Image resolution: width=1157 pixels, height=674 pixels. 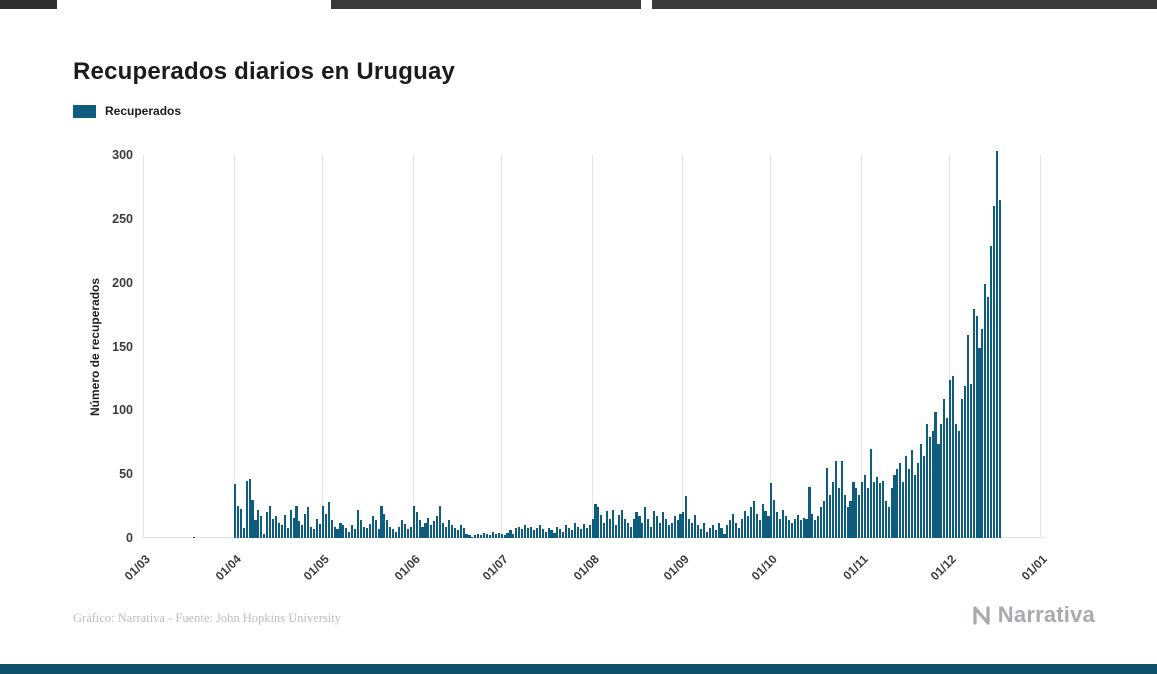 What do you see at coordinates (856, 567) in the screenshot?
I see `x-tick-label: 01/11` at bounding box center [856, 567].